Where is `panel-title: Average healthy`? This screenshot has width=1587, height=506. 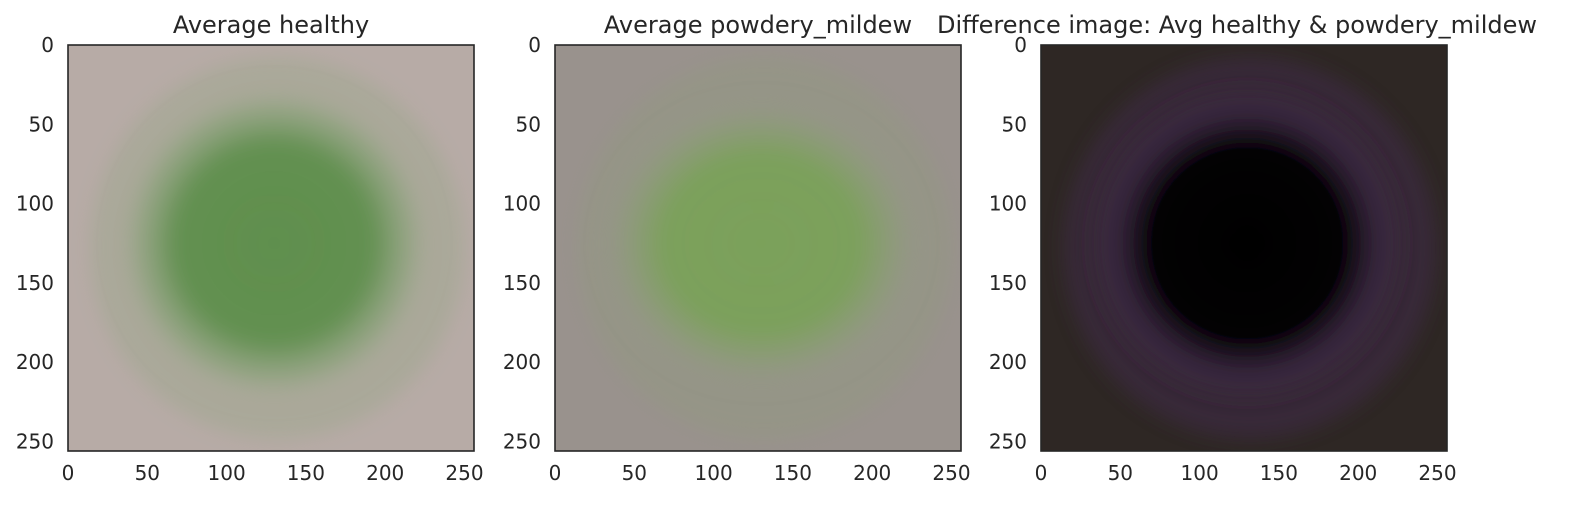 panel-title: Average healthy is located at coordinates (271, 25).